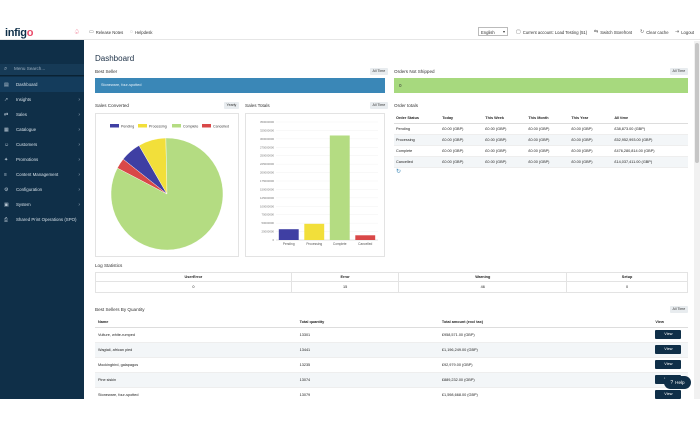  What do you see at coordinates (697, 103) in the screenshot?
I see `scrollbar-thumb` at bounding box center [697, 103].